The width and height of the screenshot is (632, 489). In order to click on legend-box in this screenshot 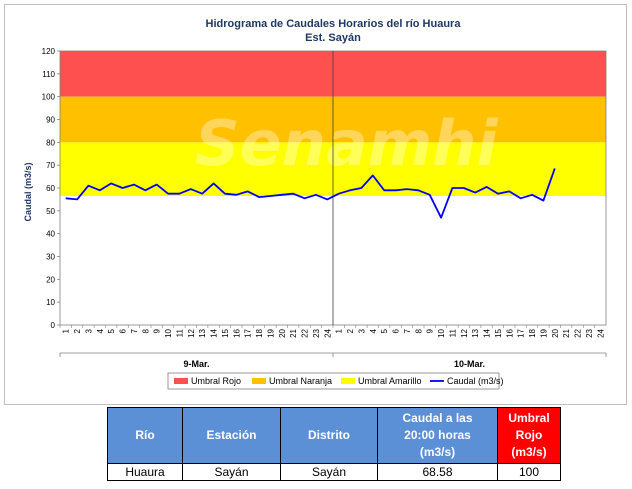, I will do `click(333, 381)`.